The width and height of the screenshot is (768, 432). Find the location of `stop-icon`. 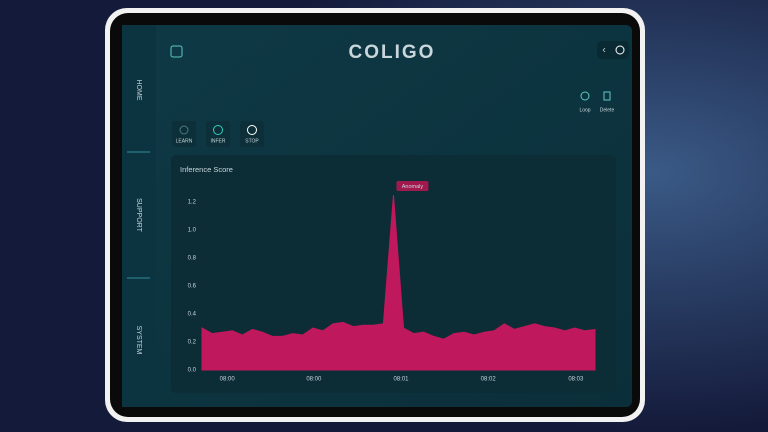

stop-icon is located at coordinates (252, 130).